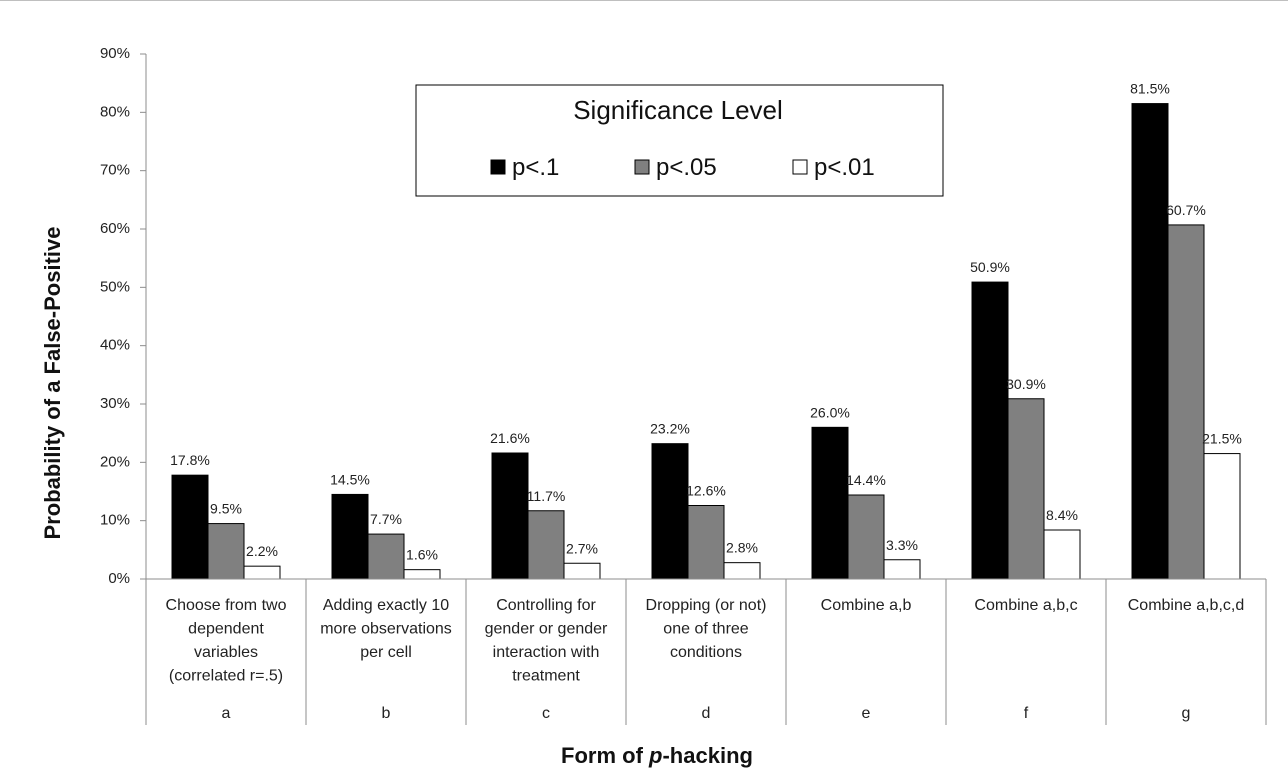  I want to click on category-label: (correlated r=.5), so click(226, 676).